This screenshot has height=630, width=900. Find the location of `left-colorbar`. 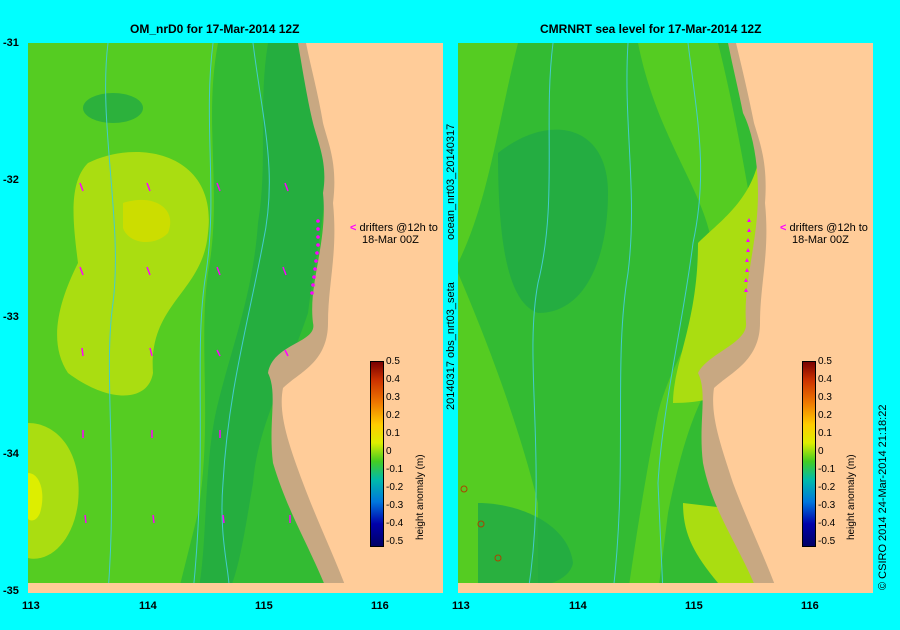

left-colorbar is located at coordinates (377, 454).